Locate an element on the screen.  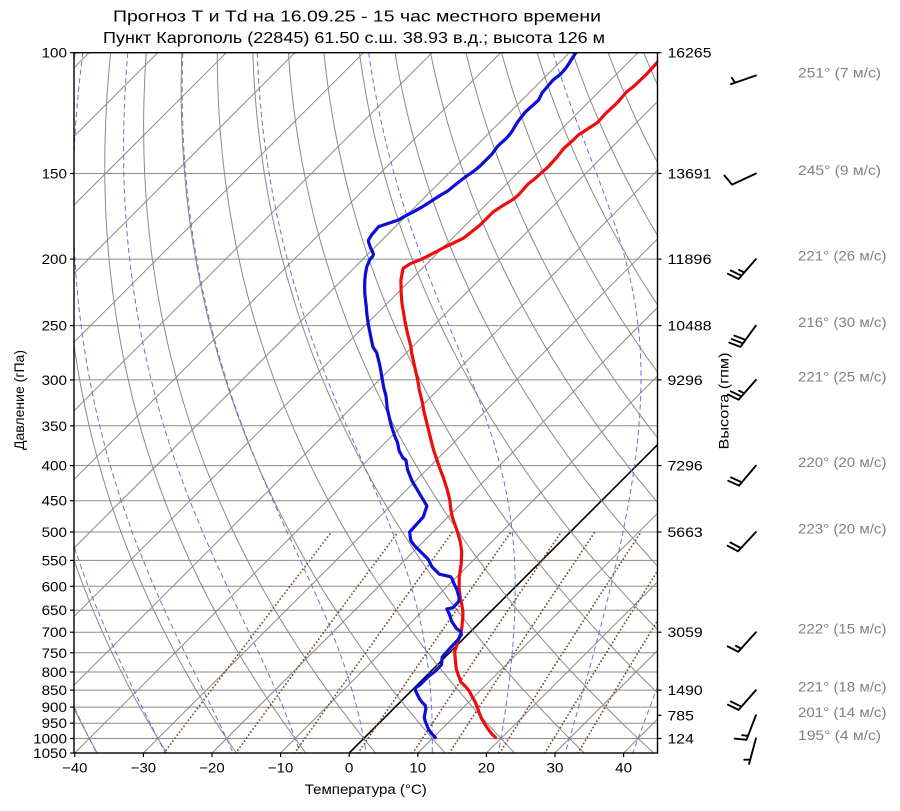
svg-text: 650 is located at coordinates (55, 610).